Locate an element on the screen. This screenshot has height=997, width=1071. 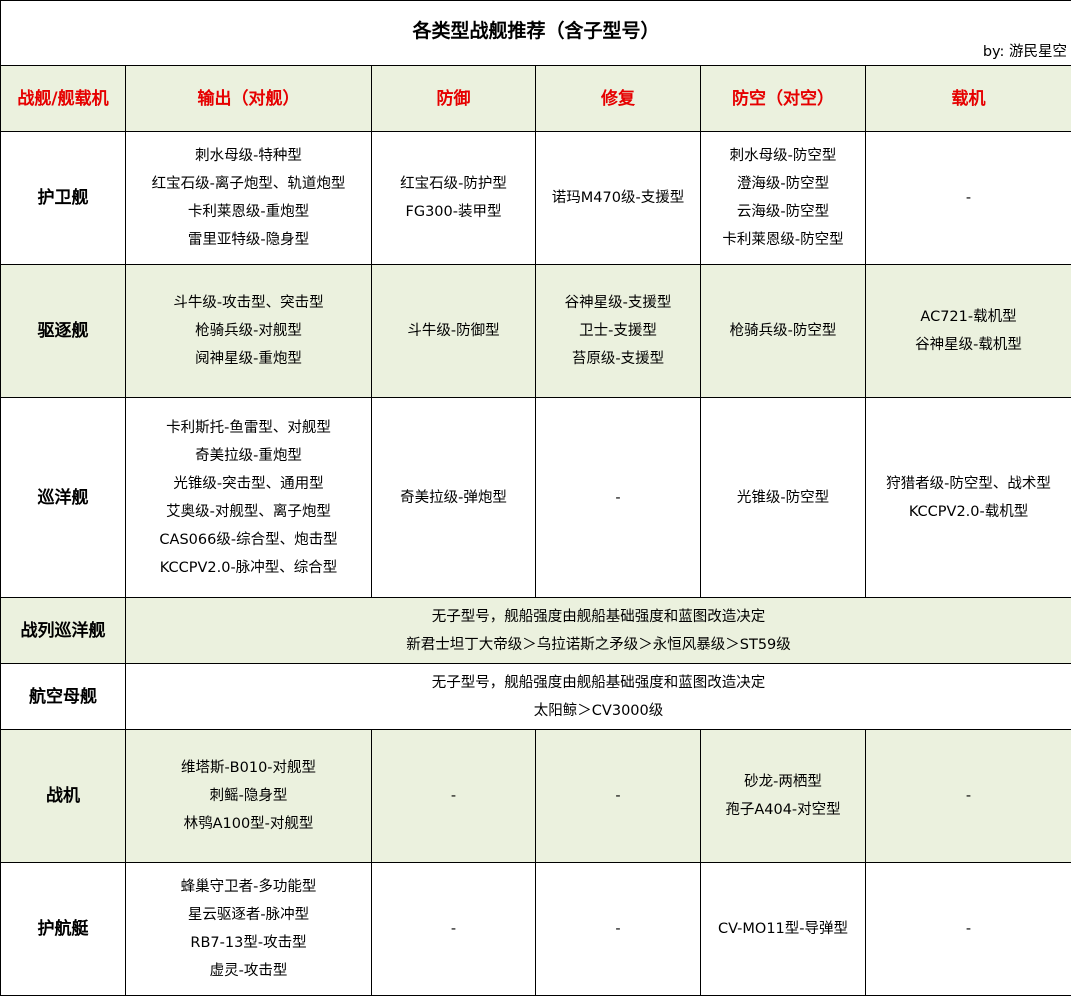
cell-line: 红宝石级-离子炮型、轨道炮型 is located at coordinates (248, 184).